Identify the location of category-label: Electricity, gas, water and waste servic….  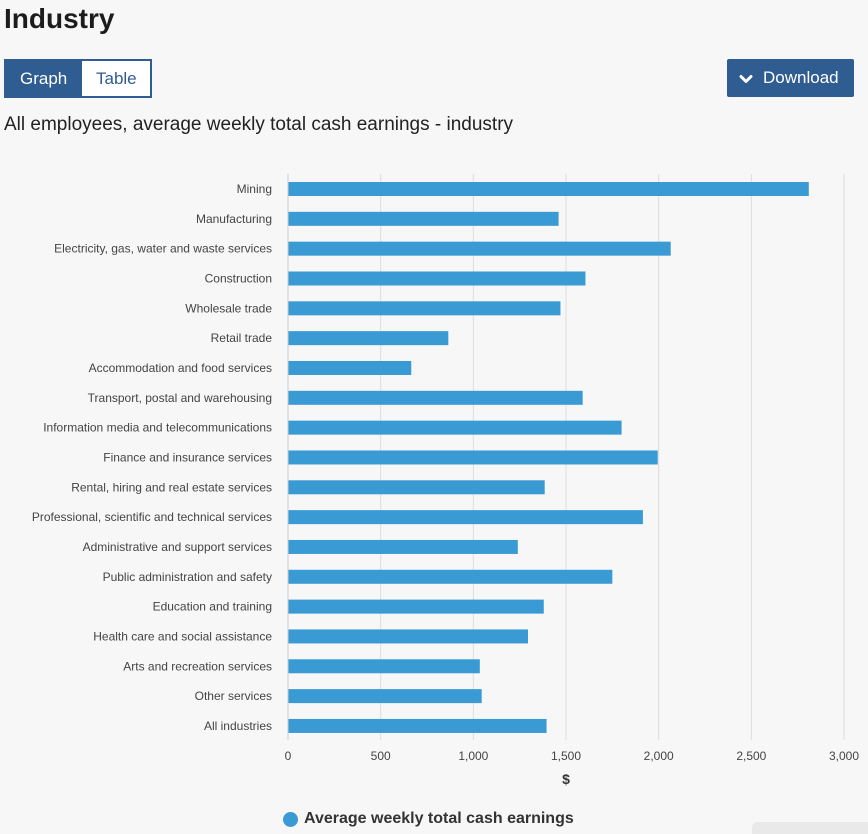
(163, 249).